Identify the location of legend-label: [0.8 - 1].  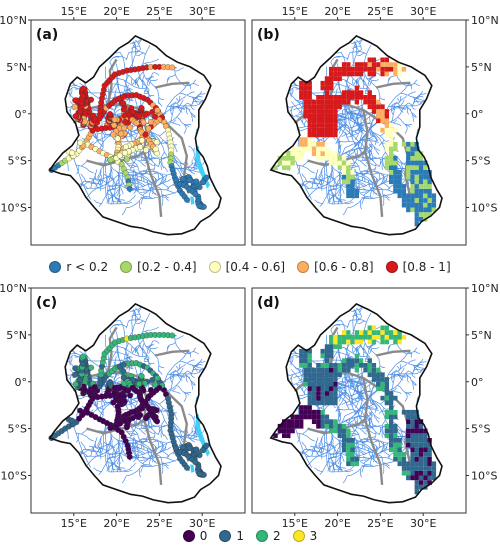
(426, 267).